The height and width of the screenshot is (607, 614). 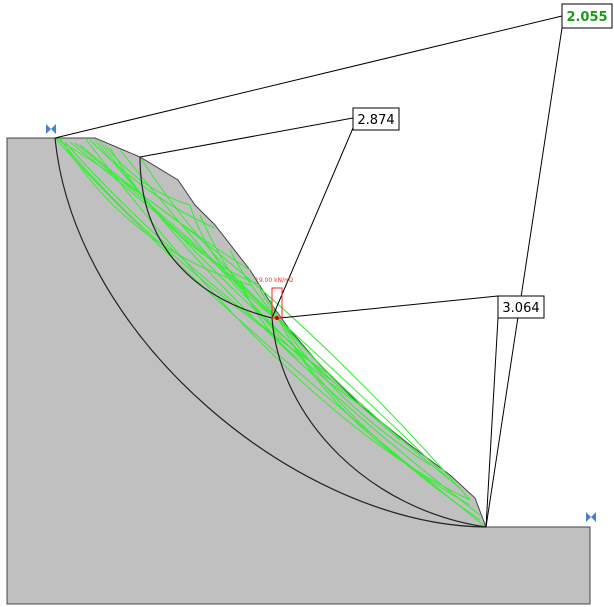 I want to click on fs-label-min: 2.055, so click(x=587, y=16).